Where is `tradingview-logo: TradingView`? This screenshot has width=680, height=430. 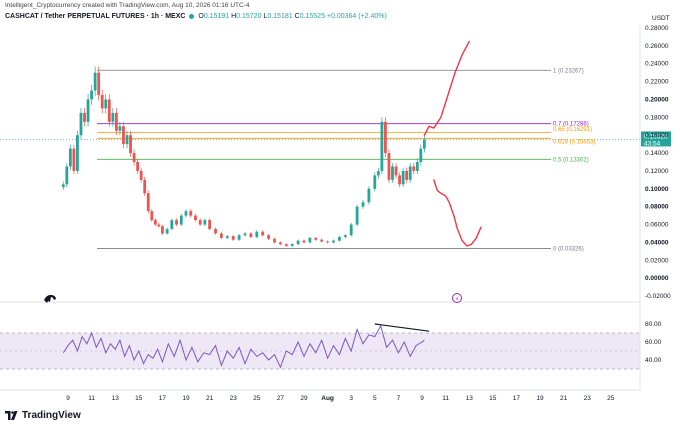
tradingview-logo: TradingView is located at coordinates (43, 415).